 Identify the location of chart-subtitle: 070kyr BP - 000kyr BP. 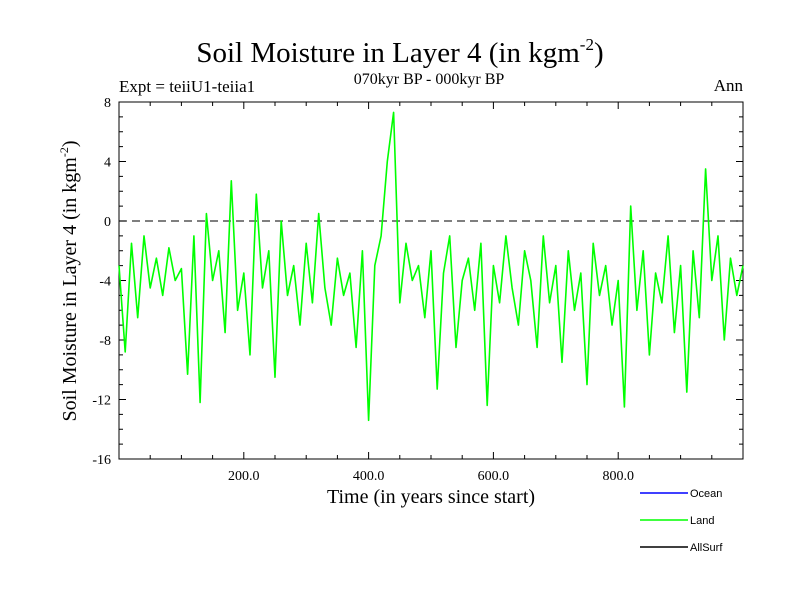
(429, 79).